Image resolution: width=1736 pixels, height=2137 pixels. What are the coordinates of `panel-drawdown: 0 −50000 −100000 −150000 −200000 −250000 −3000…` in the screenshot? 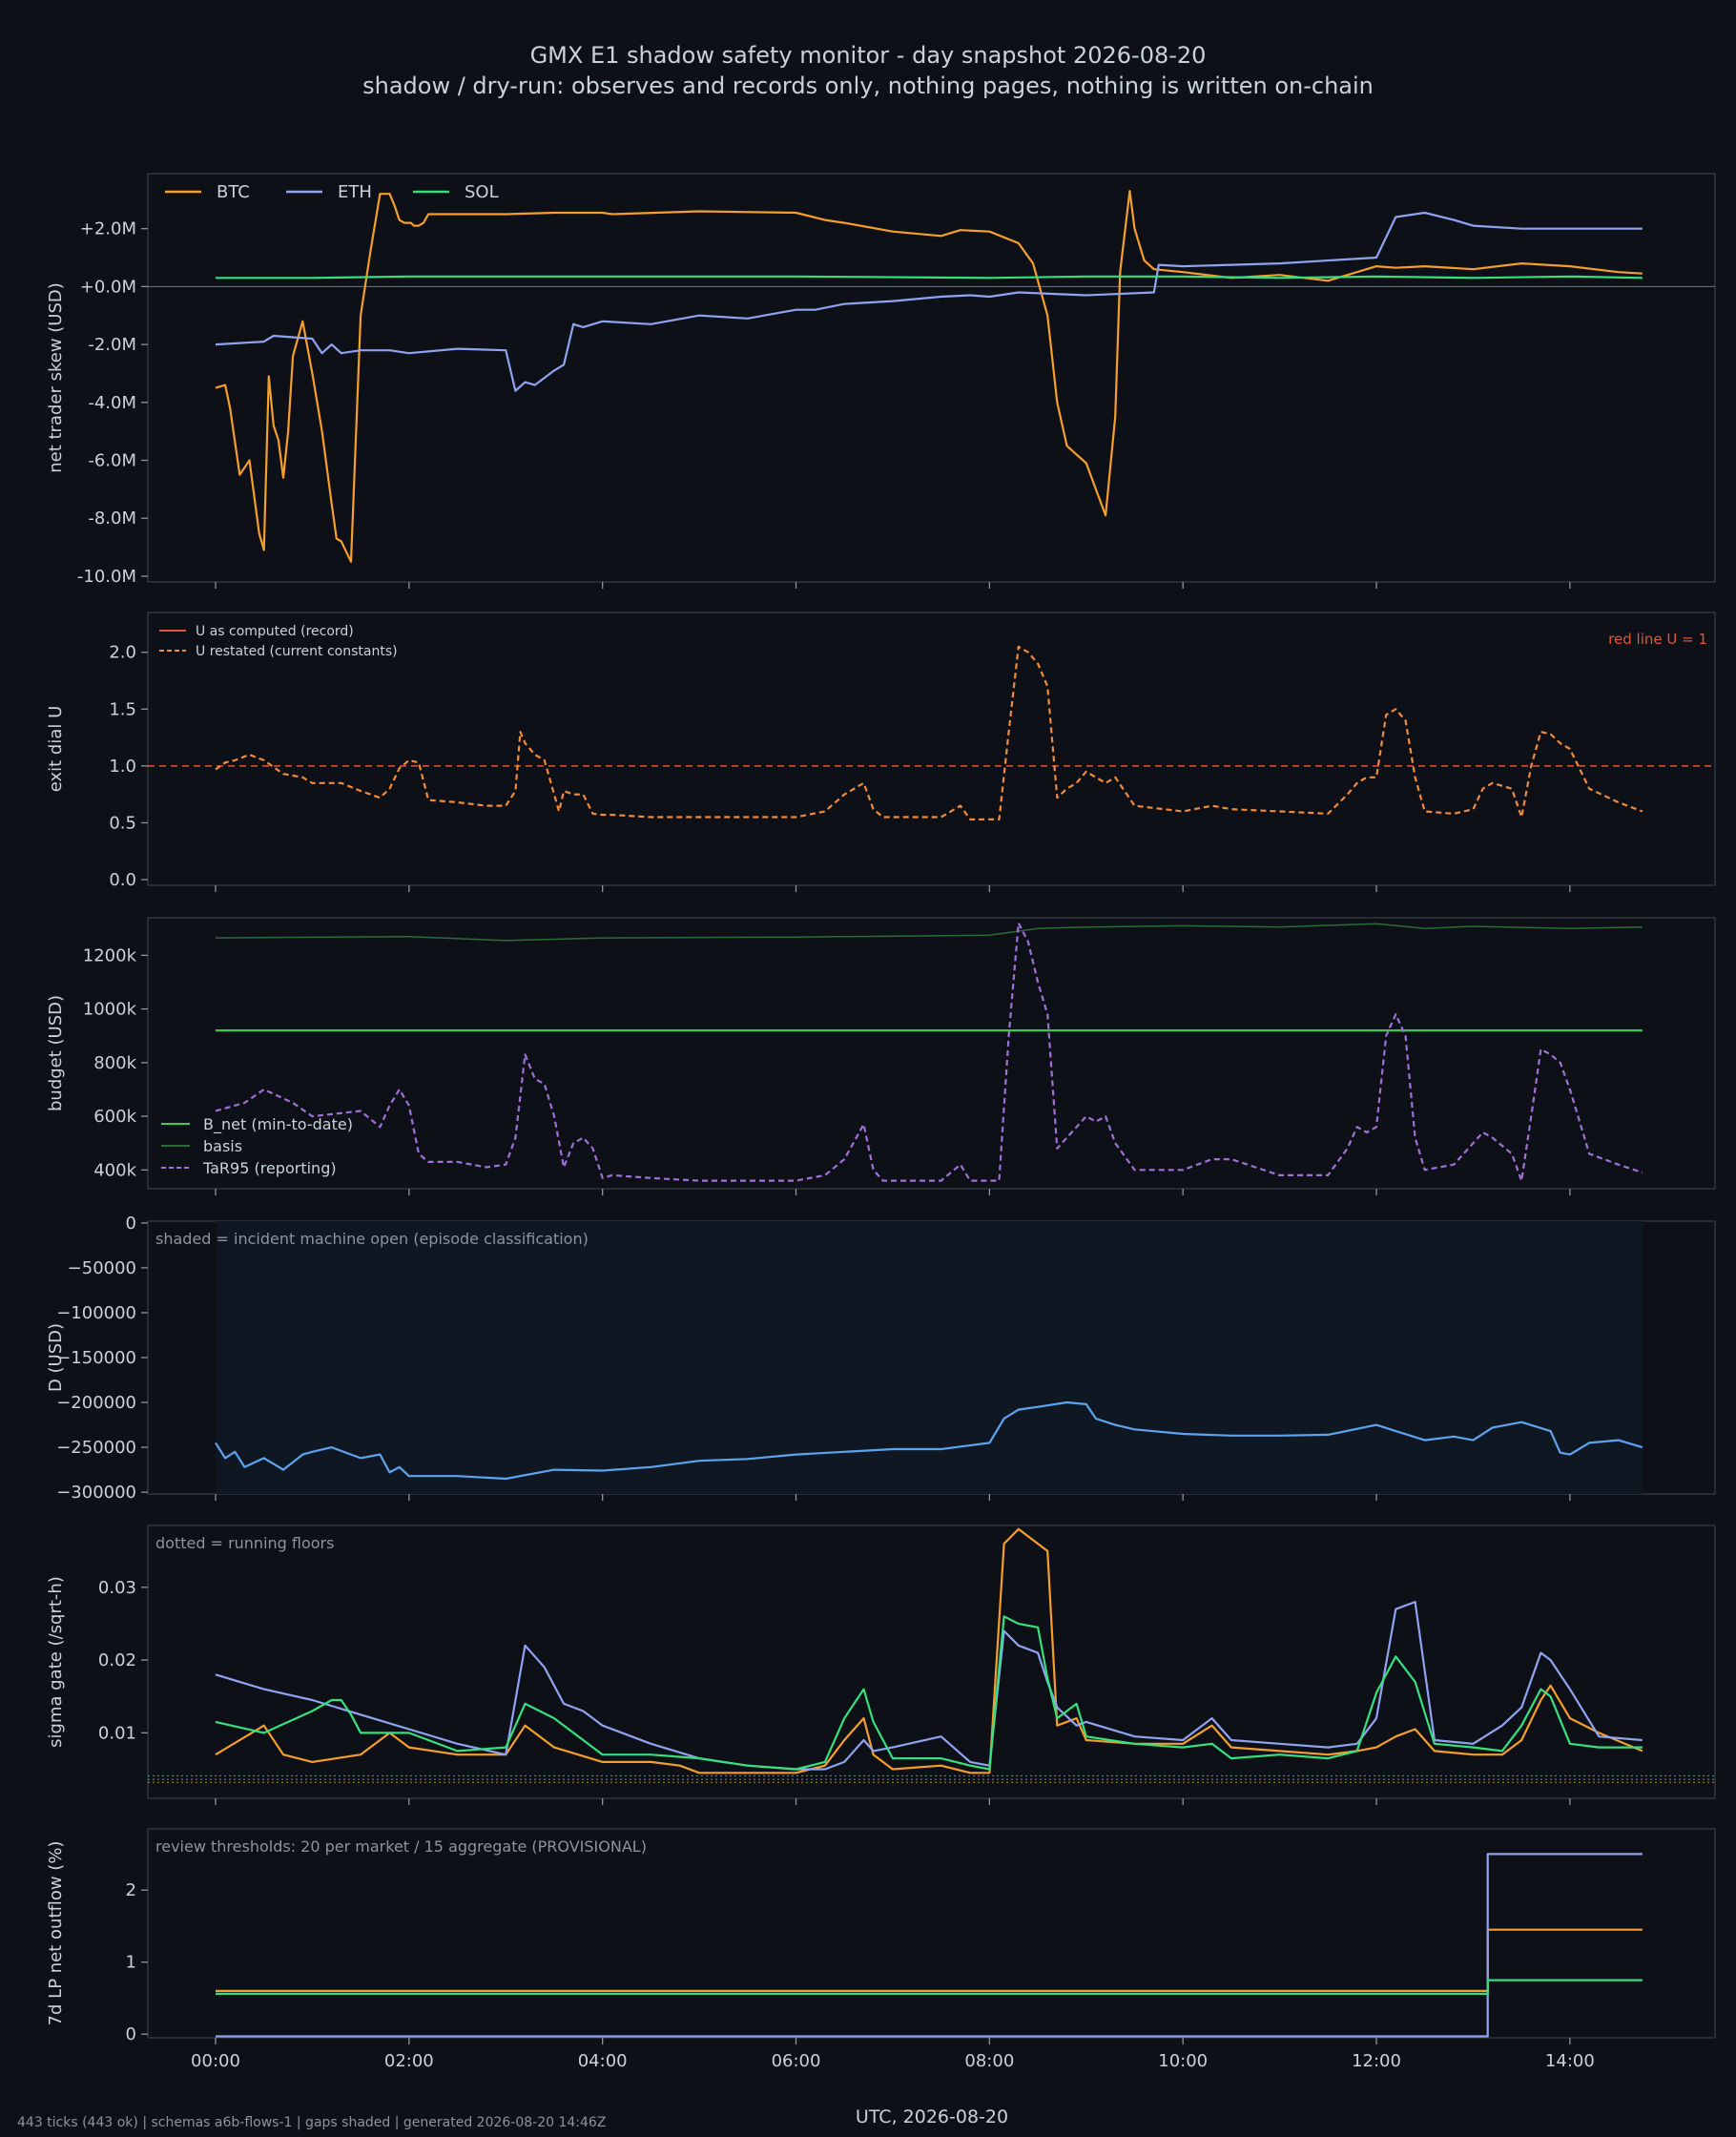 It's located at (881, 1358).